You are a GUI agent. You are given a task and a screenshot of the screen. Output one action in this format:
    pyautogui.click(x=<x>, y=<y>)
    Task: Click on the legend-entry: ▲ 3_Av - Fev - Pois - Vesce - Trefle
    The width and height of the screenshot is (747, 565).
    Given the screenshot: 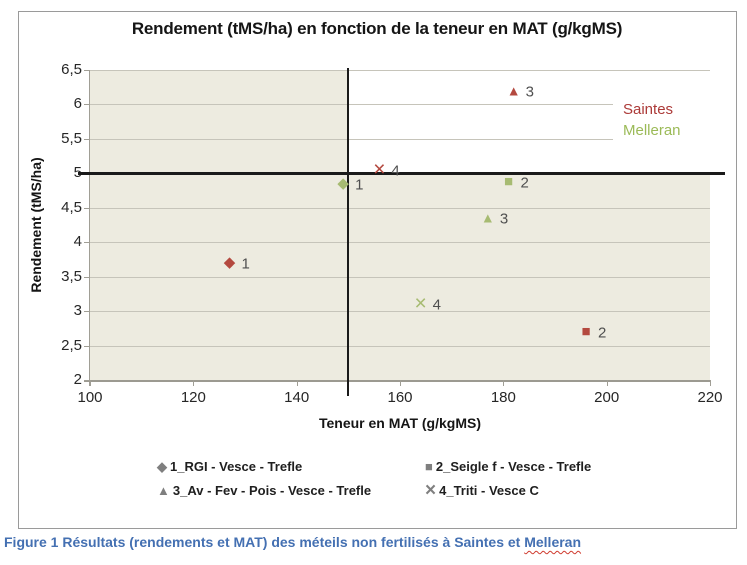 What is the action you would take?
    pyautogui.click(x=291, y=490)
    